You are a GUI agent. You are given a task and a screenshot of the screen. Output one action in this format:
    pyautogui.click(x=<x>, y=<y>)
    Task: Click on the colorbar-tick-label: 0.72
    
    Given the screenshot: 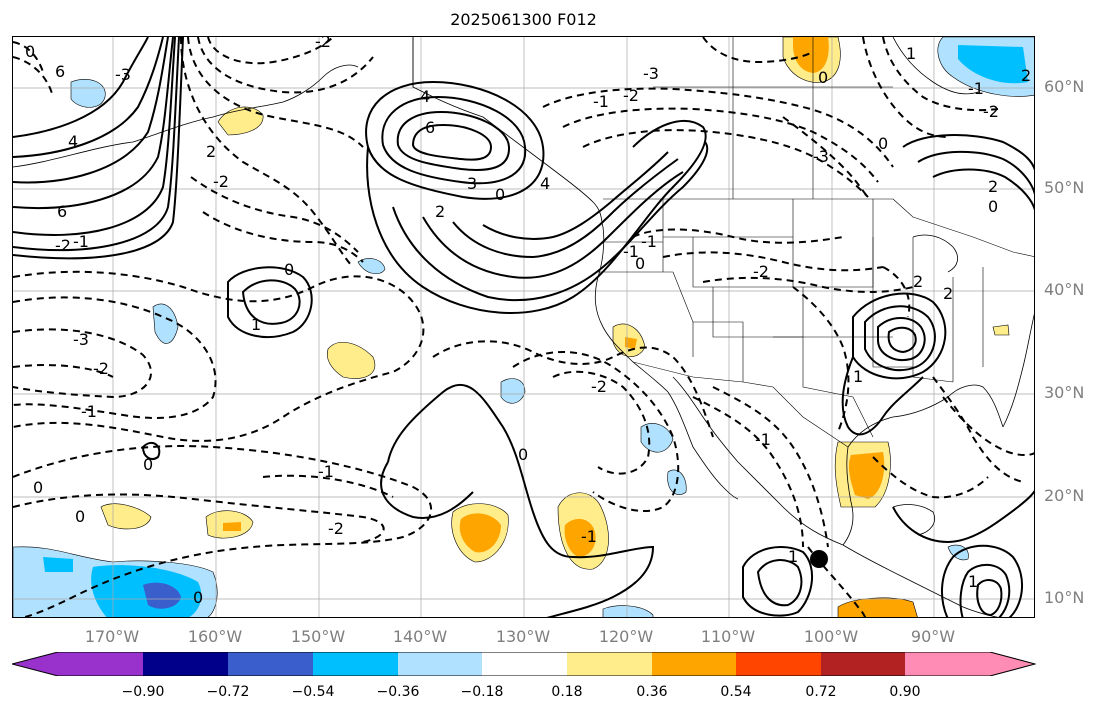 What is the action you would take?
    pyautogui.click(x=821, y=692)
    